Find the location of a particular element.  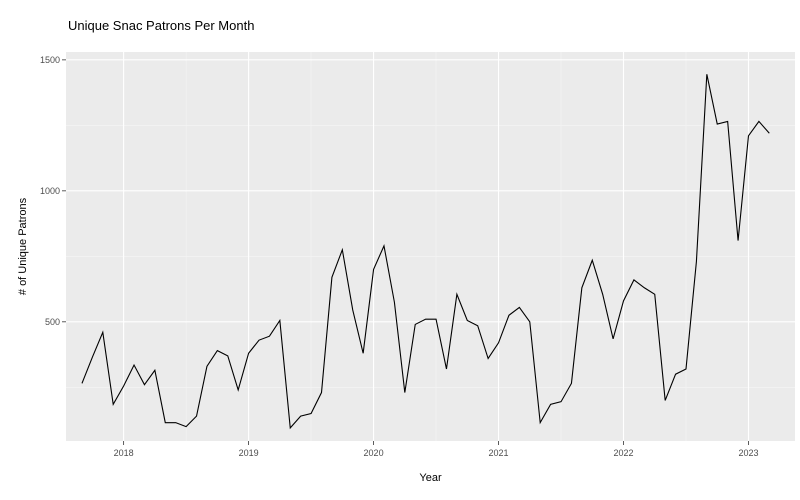

x-axis-title: Year is located at coordinates (430, 478).